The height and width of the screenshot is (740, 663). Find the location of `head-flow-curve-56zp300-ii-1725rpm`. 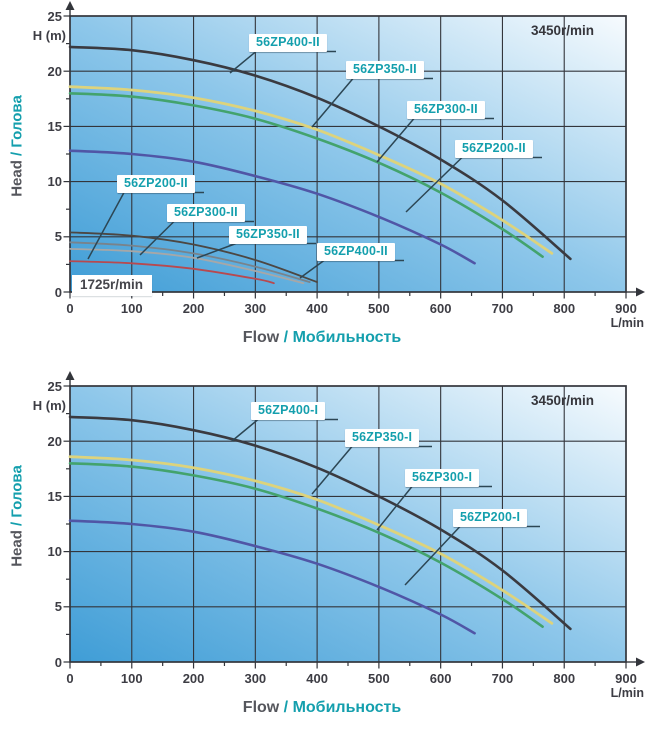

head-flow-curve-56zp300-ii-1725rpm is located at coordinates (187, 266).